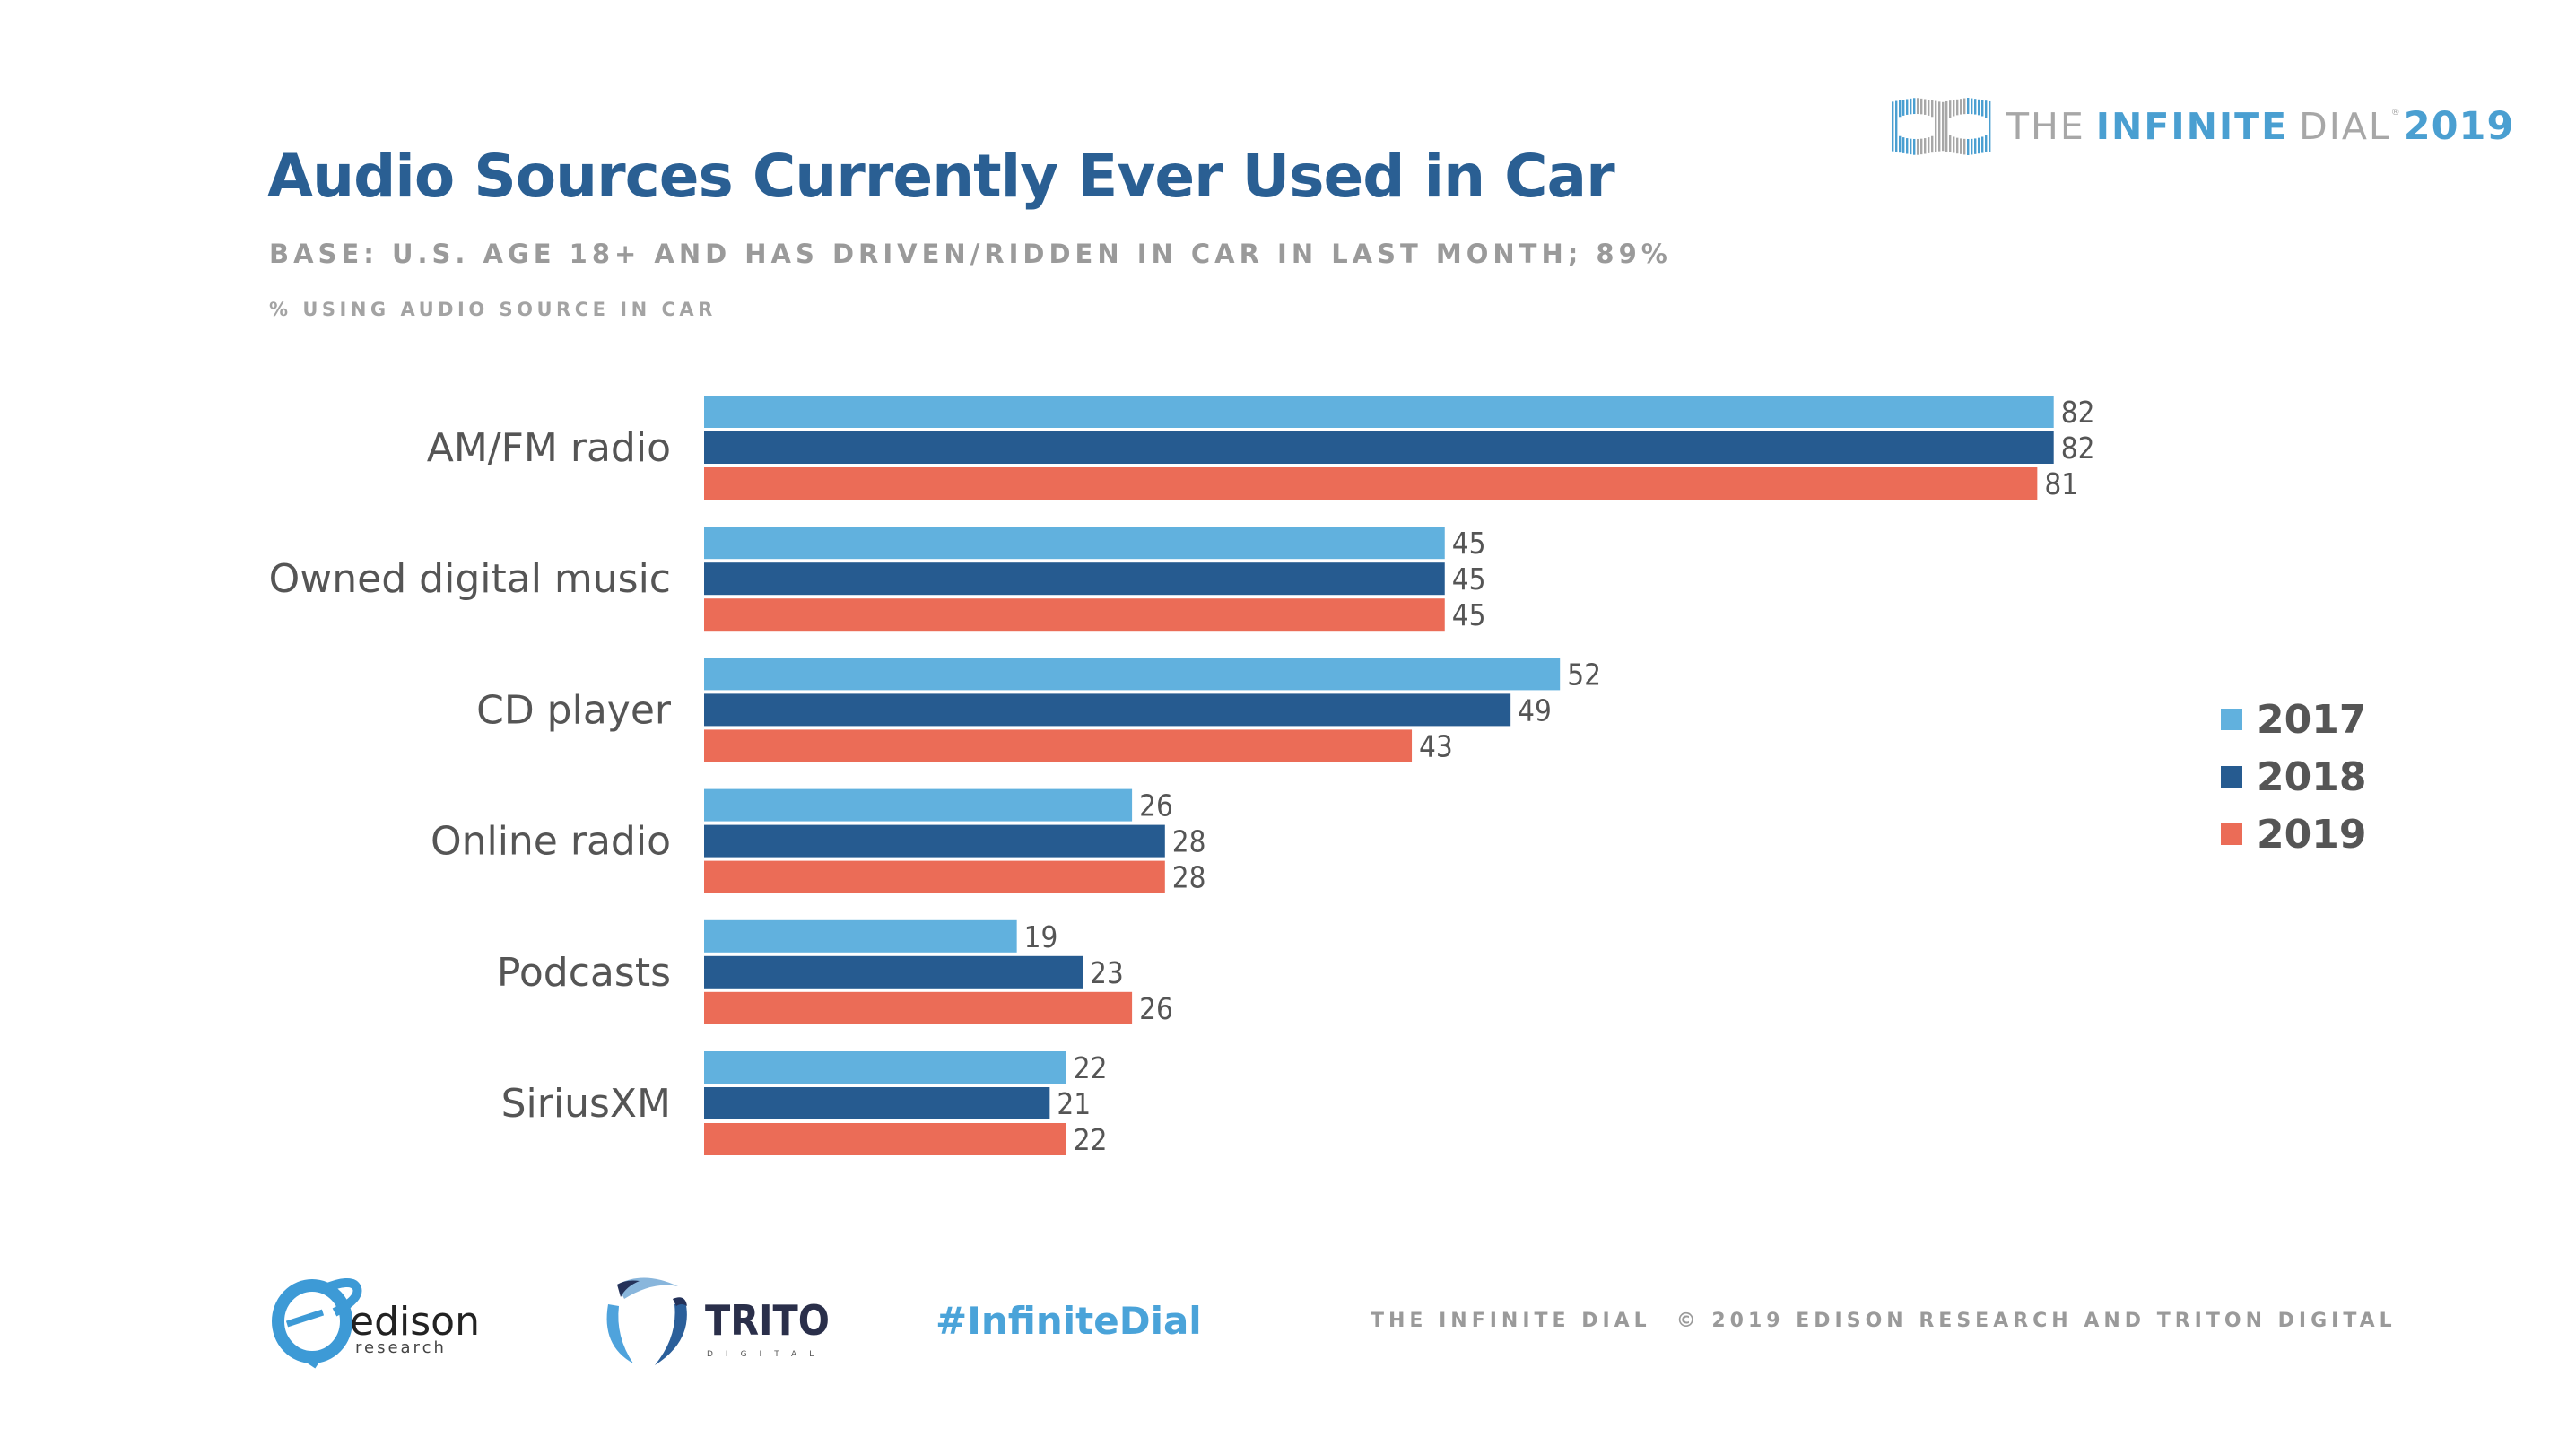  What do you see at coordinates (551, 842) in the screenshot?
I see `category-label: Online radio` at bounding box center [551, 842].